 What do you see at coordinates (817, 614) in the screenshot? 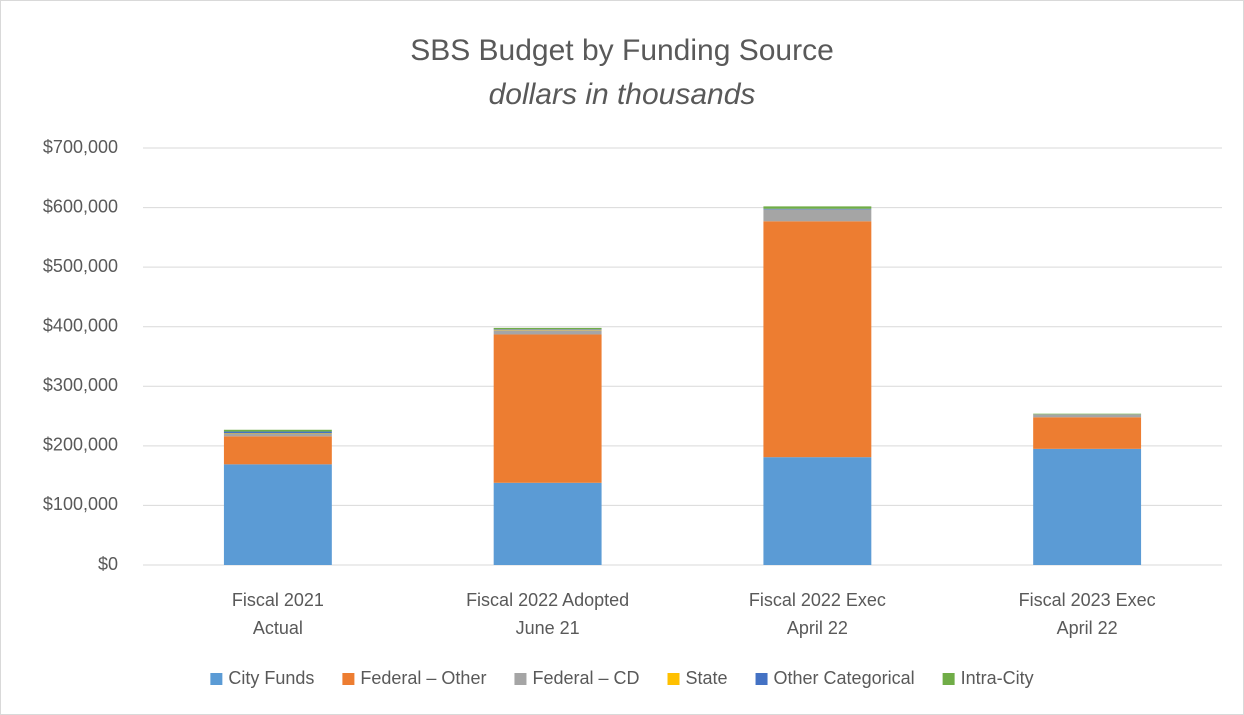
I see `x-tick-label: Fiscal 2022 Exec April 22` at bounding box center [817, 614].